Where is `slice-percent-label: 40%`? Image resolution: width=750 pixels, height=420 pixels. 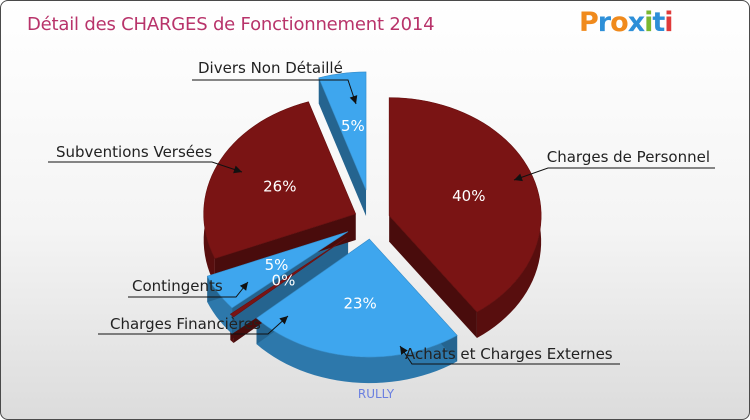
slice-percent-label: 40% is located at coordinates (468, 196).